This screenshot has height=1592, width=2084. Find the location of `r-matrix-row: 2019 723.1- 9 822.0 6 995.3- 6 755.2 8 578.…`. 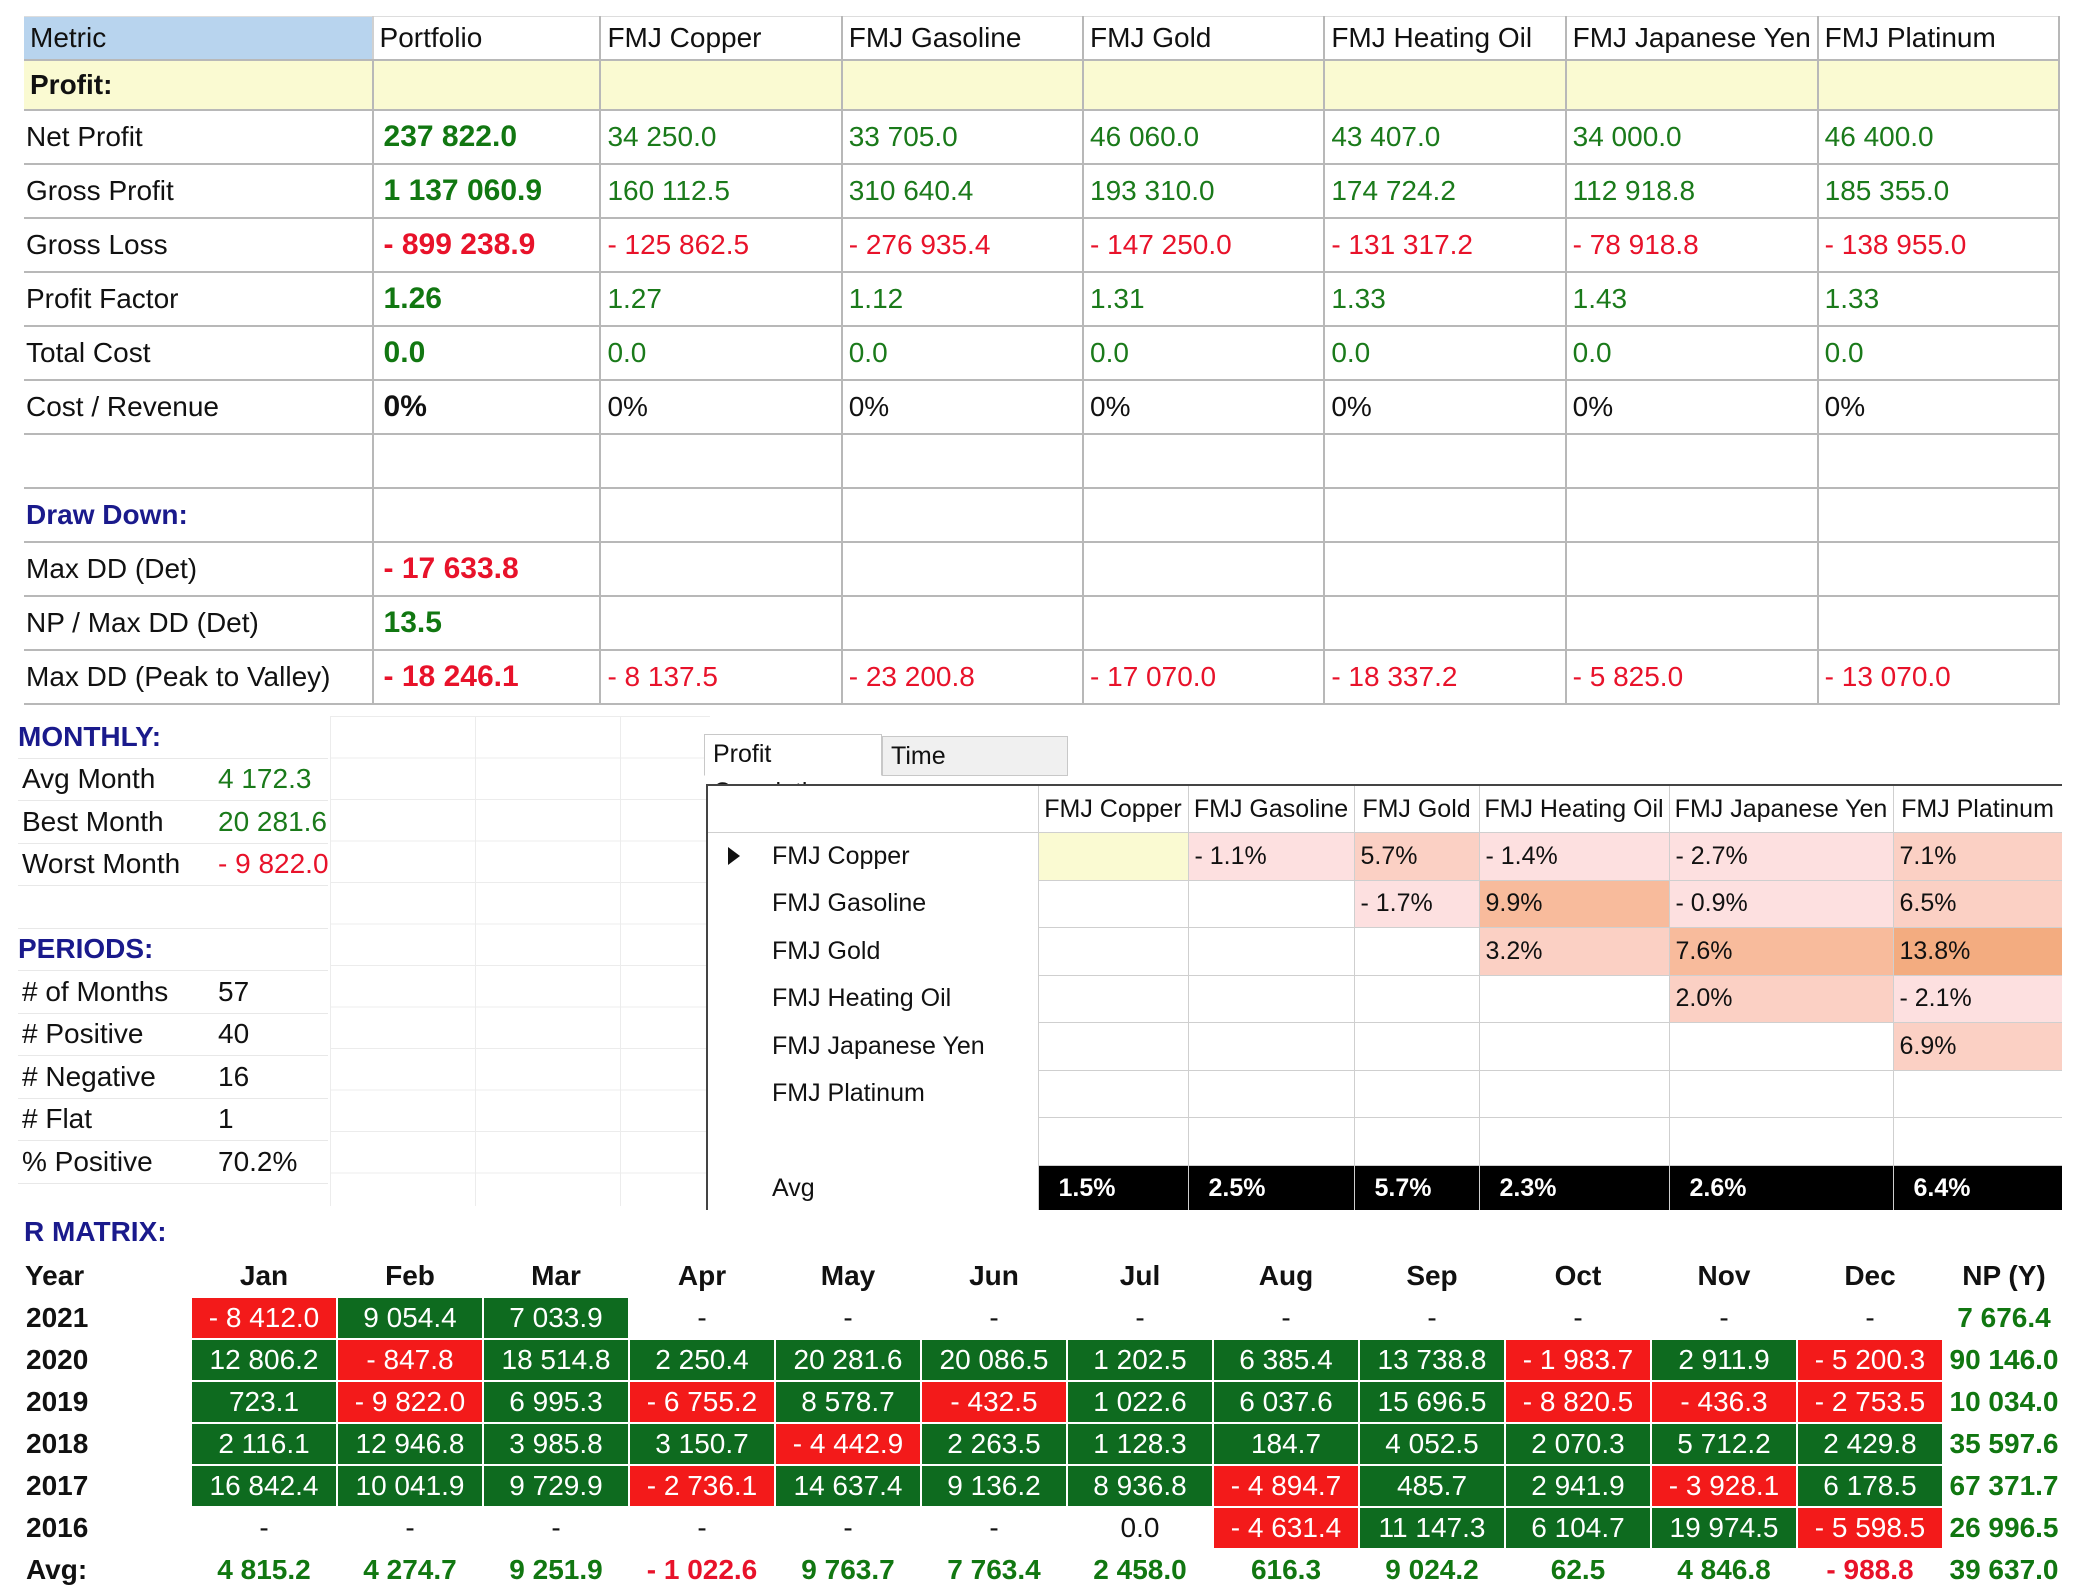

r-matrix-row: 2019 723.1- 9 822.0 6 995.3- 6 755.2 8 578.… is located at coordinates (1043, 1402).